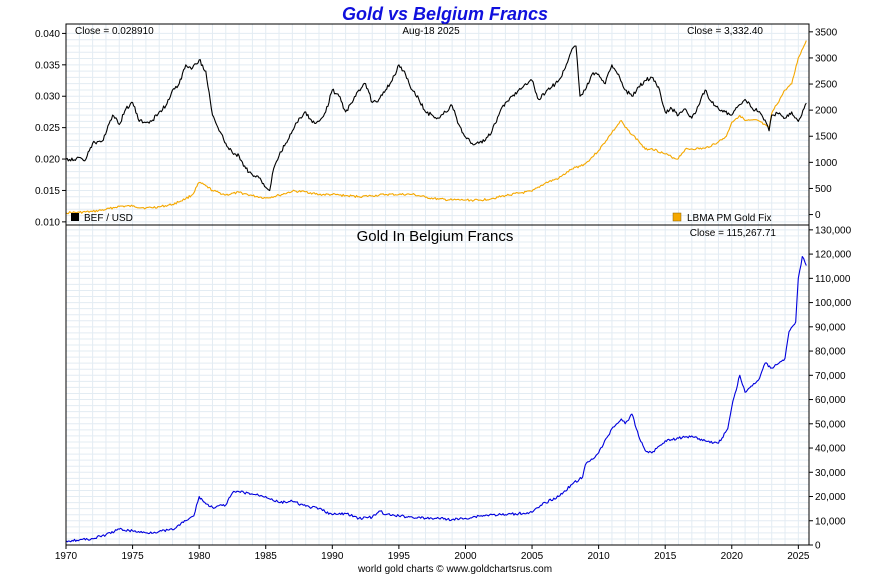  Describe the element at coordinates (833, 279) in the screenshot. I see `y-right-tick-label: 110,000` at that location.